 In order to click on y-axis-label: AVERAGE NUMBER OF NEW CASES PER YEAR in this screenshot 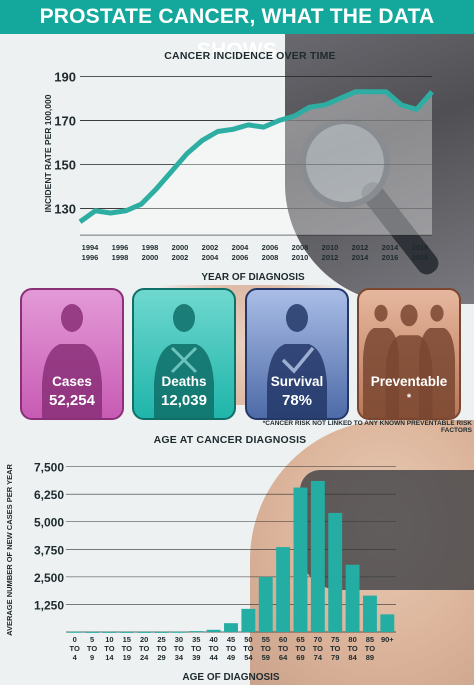, I will do `click(9, 550)`.